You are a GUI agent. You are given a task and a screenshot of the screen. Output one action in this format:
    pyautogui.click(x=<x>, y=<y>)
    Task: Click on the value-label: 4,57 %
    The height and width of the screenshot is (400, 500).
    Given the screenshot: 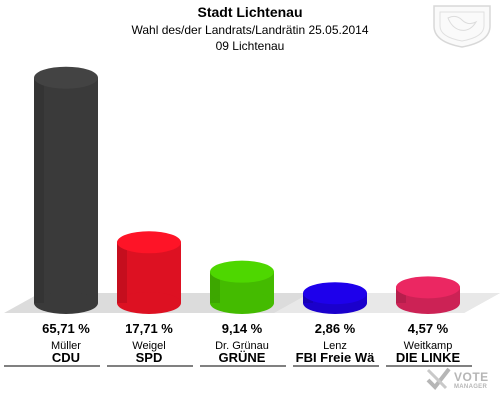 What is the action you would take?
    pyautogui.click(x=428, y=328)
    